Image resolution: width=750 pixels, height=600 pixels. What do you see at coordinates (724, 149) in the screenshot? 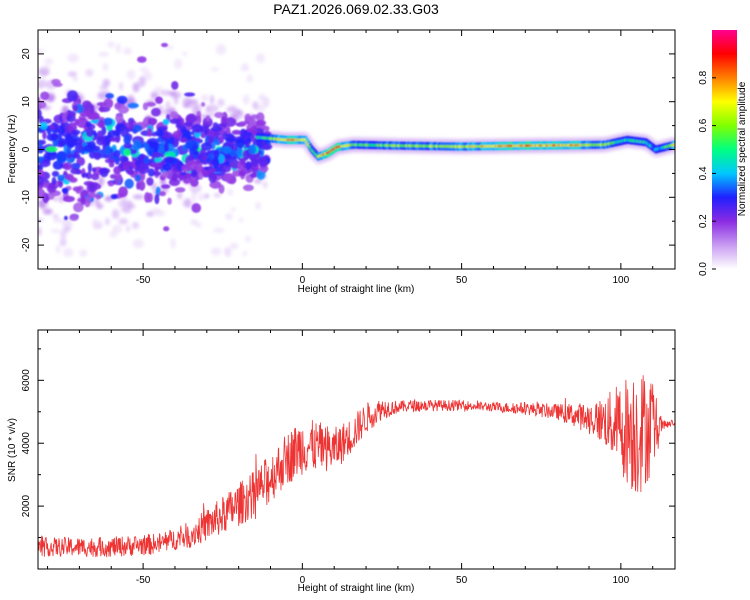
I see `colorbar-gradient` at bounding box center [724, 149].